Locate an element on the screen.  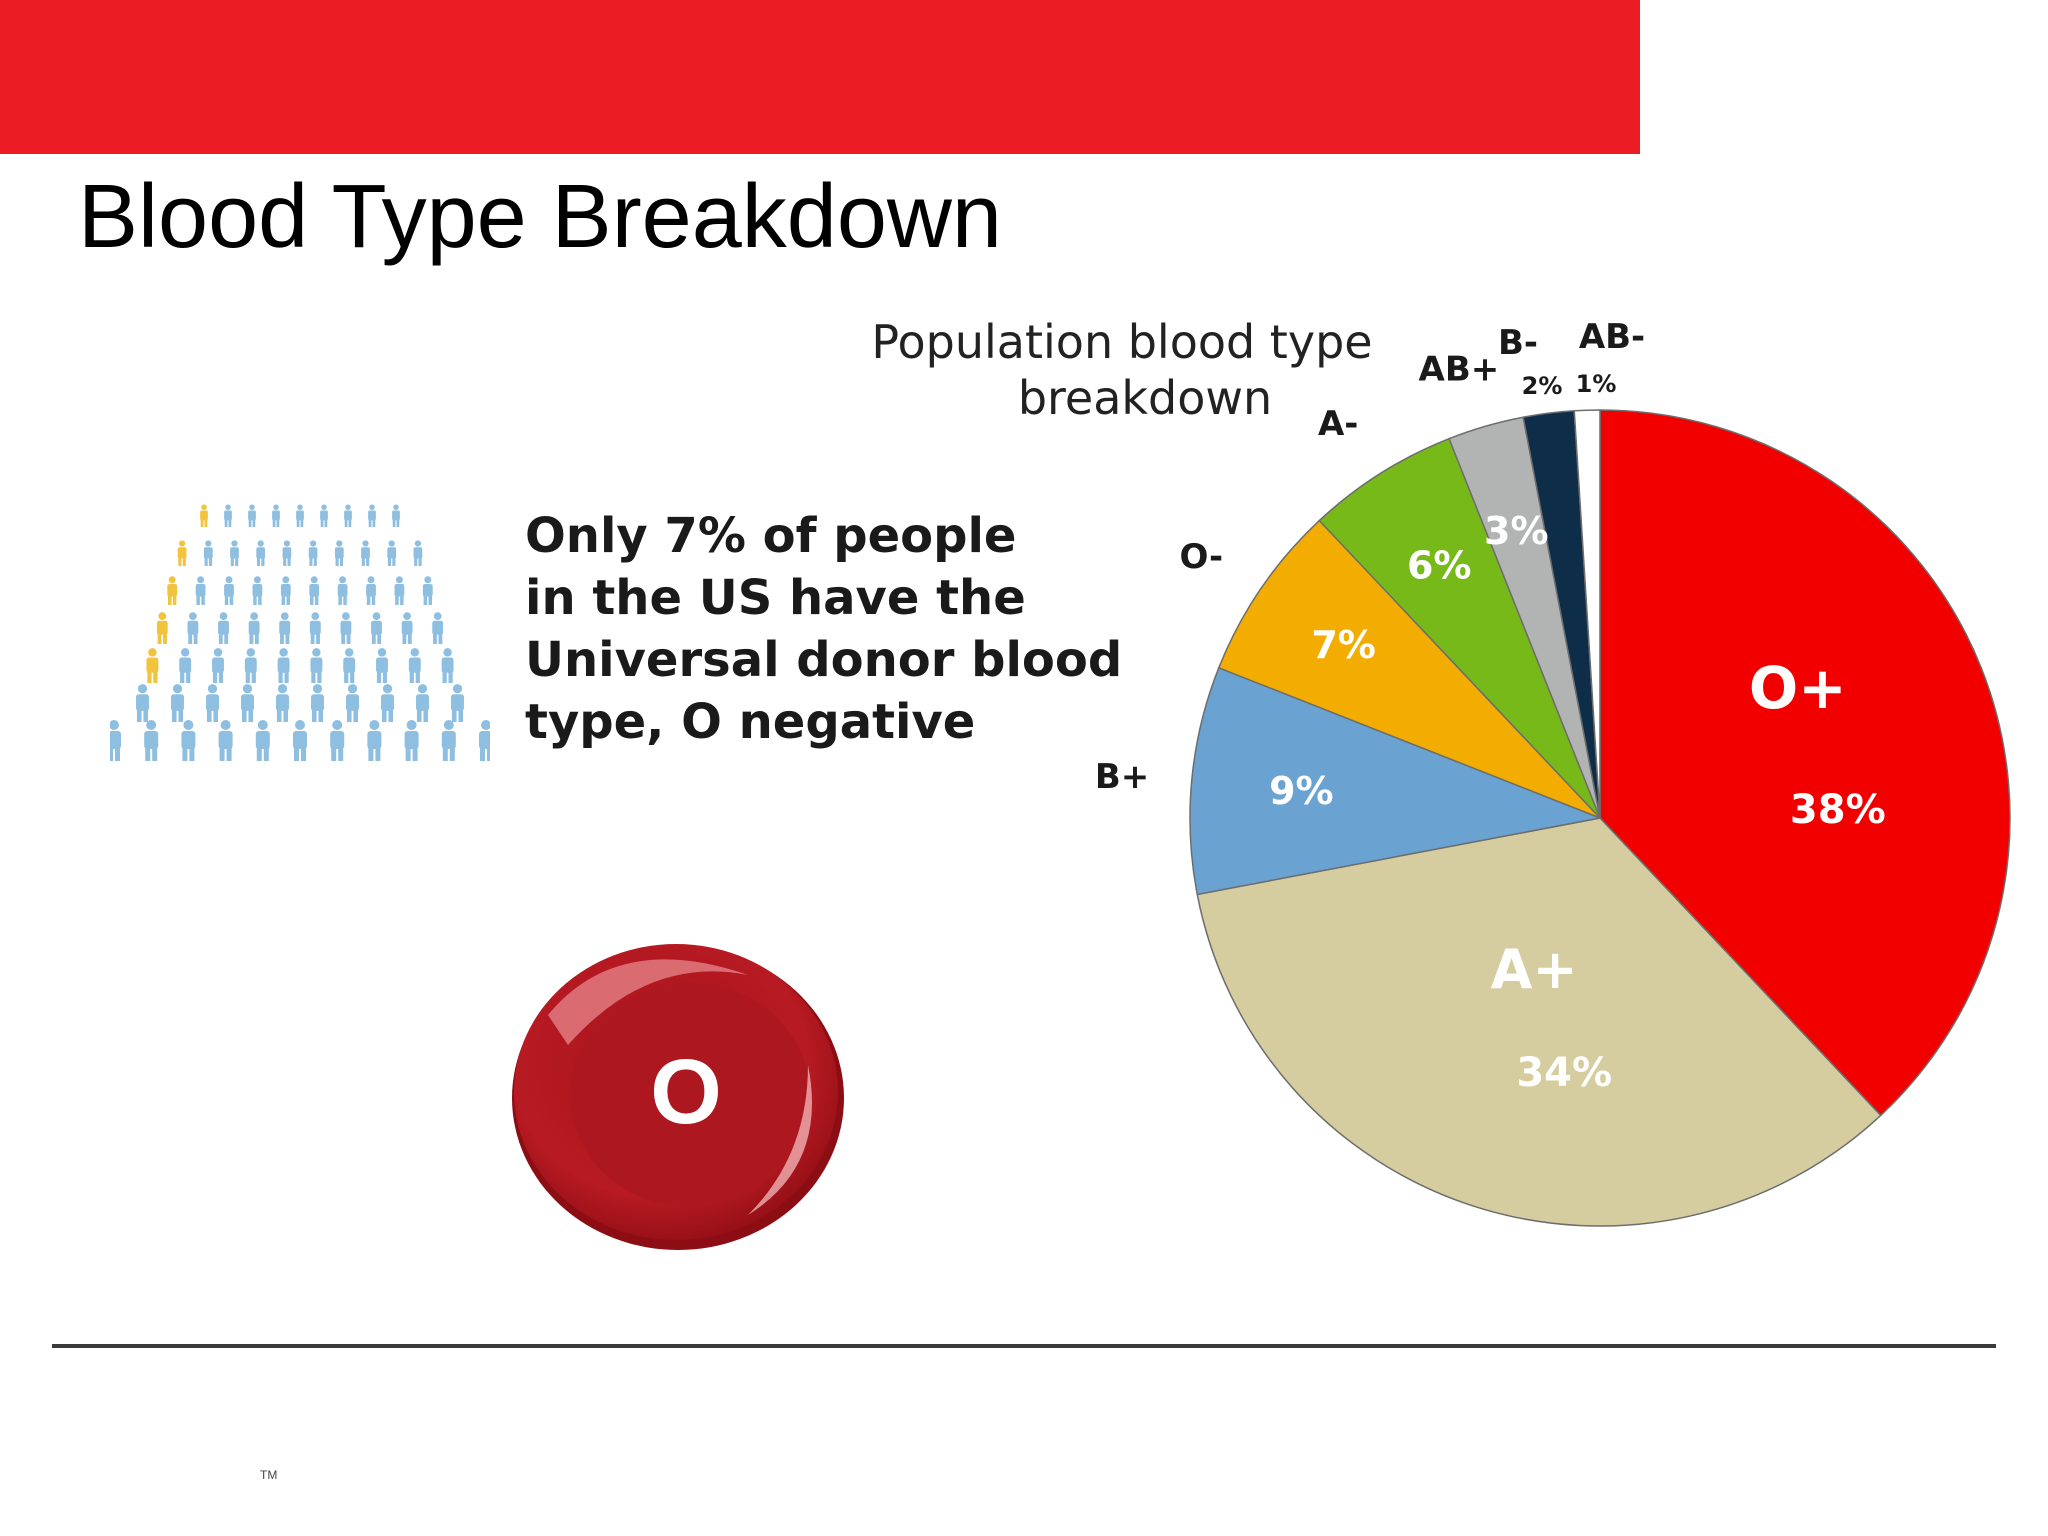
slice-value-label: 34% is located at coordinates (1564, 1073).